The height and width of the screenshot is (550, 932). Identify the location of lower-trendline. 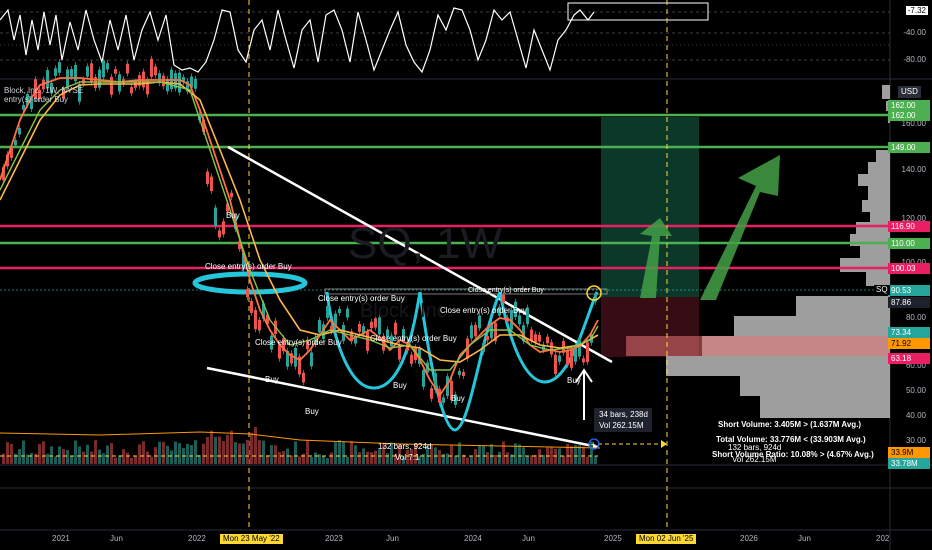
(402, 407).